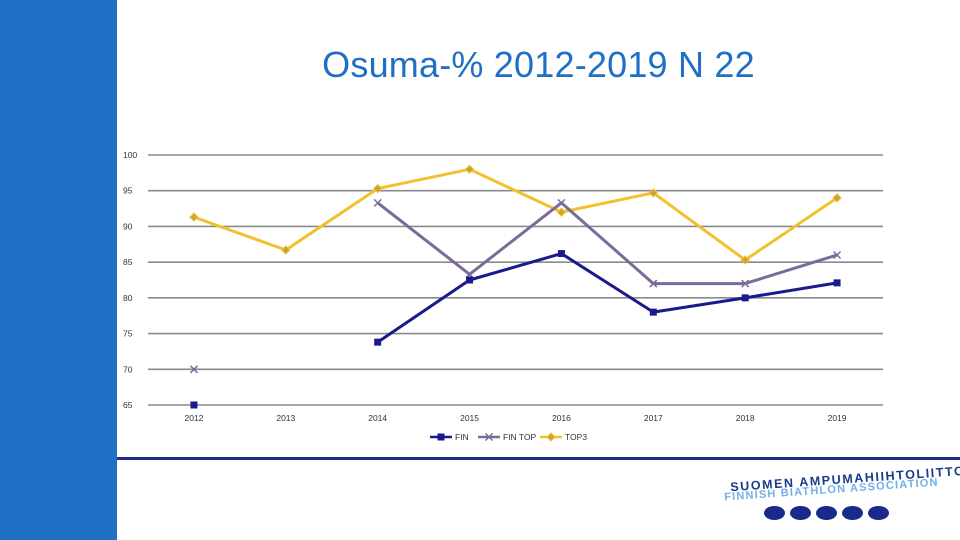 The image size is (960, 540). Describe the element at coordinates (538, 458) in the screenshot. I see `footer-divider` at that location.